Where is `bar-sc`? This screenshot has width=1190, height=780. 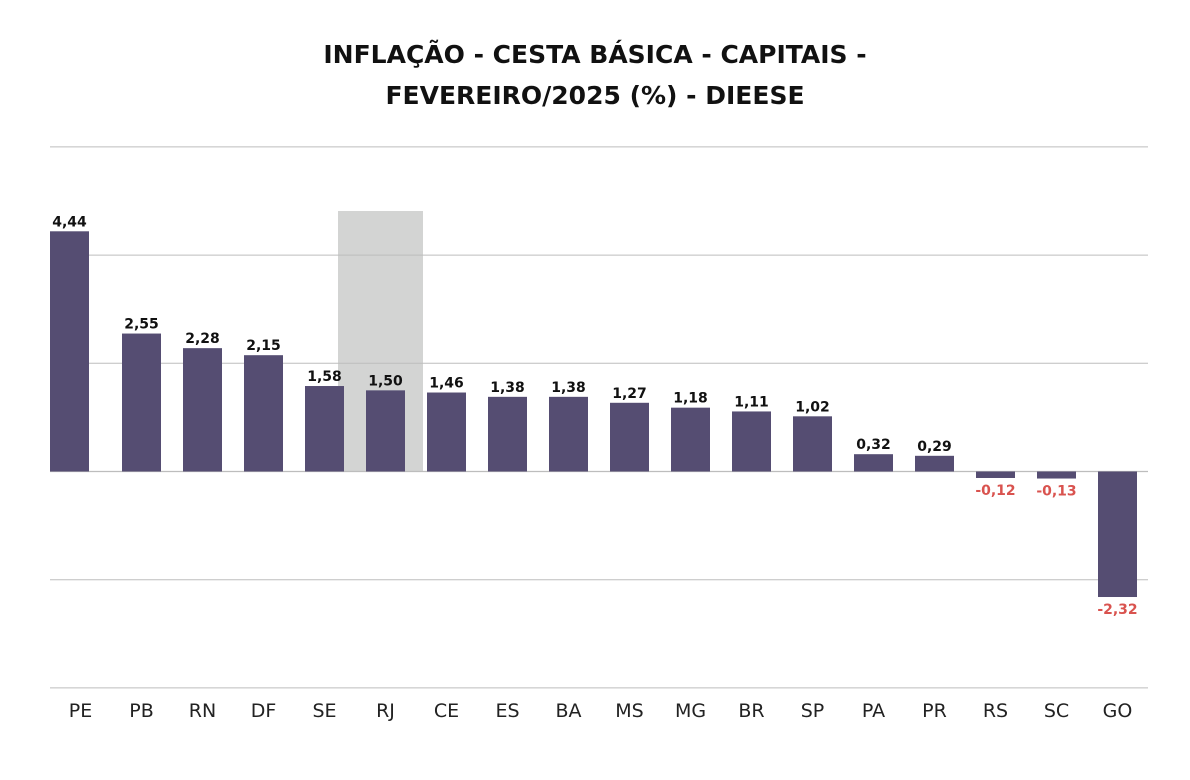
bar-sc is located at coordinates (1056, 475).